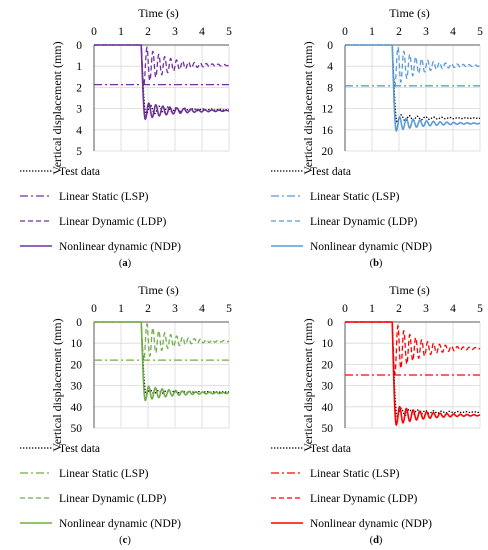 This screenshot has width=488, height=550. What do you see at coordinates (330, 67) in the screenshot?
I see `y-tick-label-1: 4` at bounding box center [330, 67].